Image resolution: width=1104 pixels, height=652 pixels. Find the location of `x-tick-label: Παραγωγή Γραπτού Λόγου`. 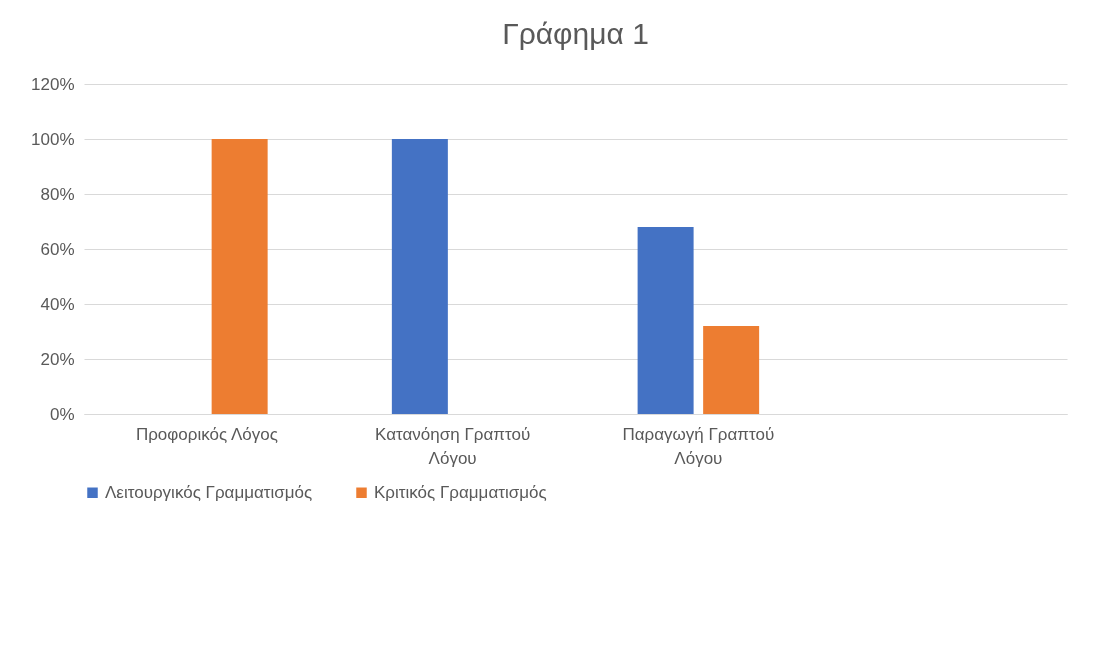

x-tick-label: Παραγωγή Γραπτού Λόγου is located at coordinates (698, 446).